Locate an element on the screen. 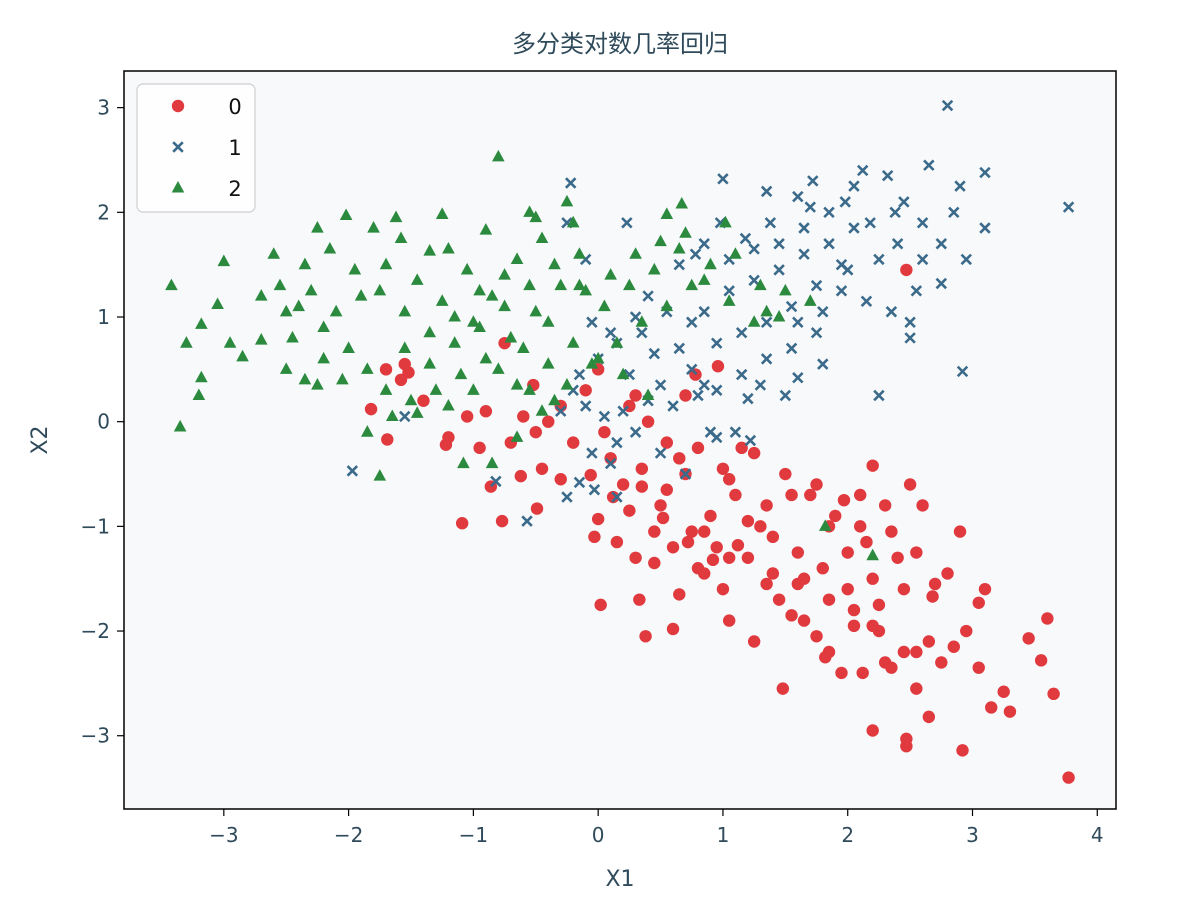 This screenshot has width=1196, height=918. x-tick-label: 4 is located at coordinates (1097, 835).